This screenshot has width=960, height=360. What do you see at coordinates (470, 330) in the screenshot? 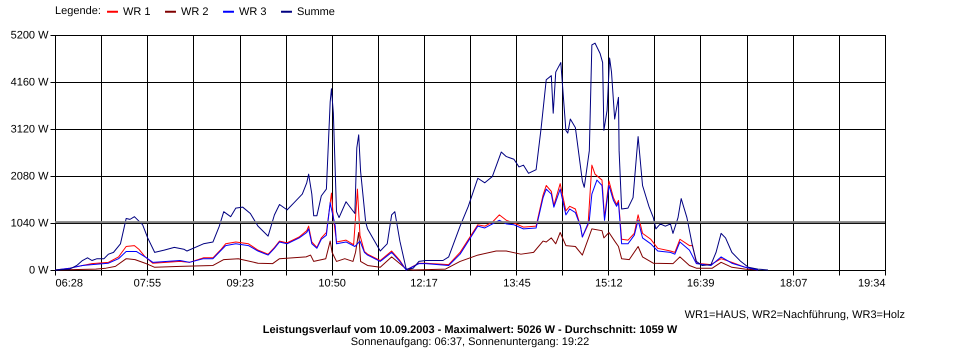
I see `text: Leistungsverlauf vom 10.09.2003 - Maximalwert: 5026 W - Durchschnitt: 1059 W` at bounding box center [470, 330].